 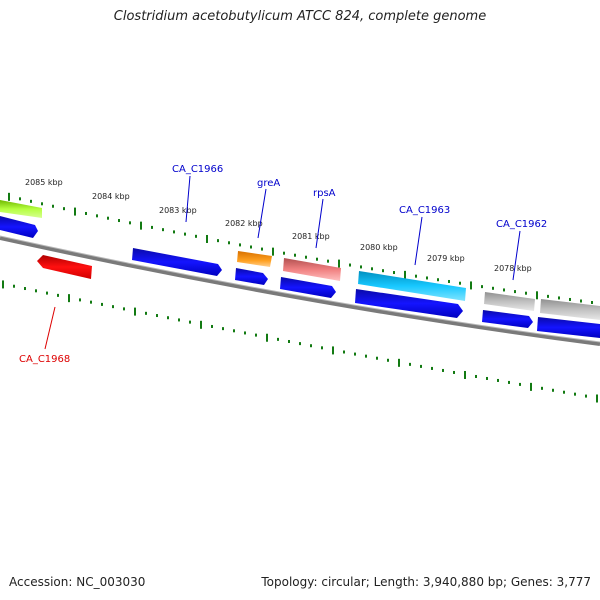 What do you see at coordinates (177, 262) in the screenshot?
I see `cds-feature-CA_C1966` at bounding box center [177, 262].